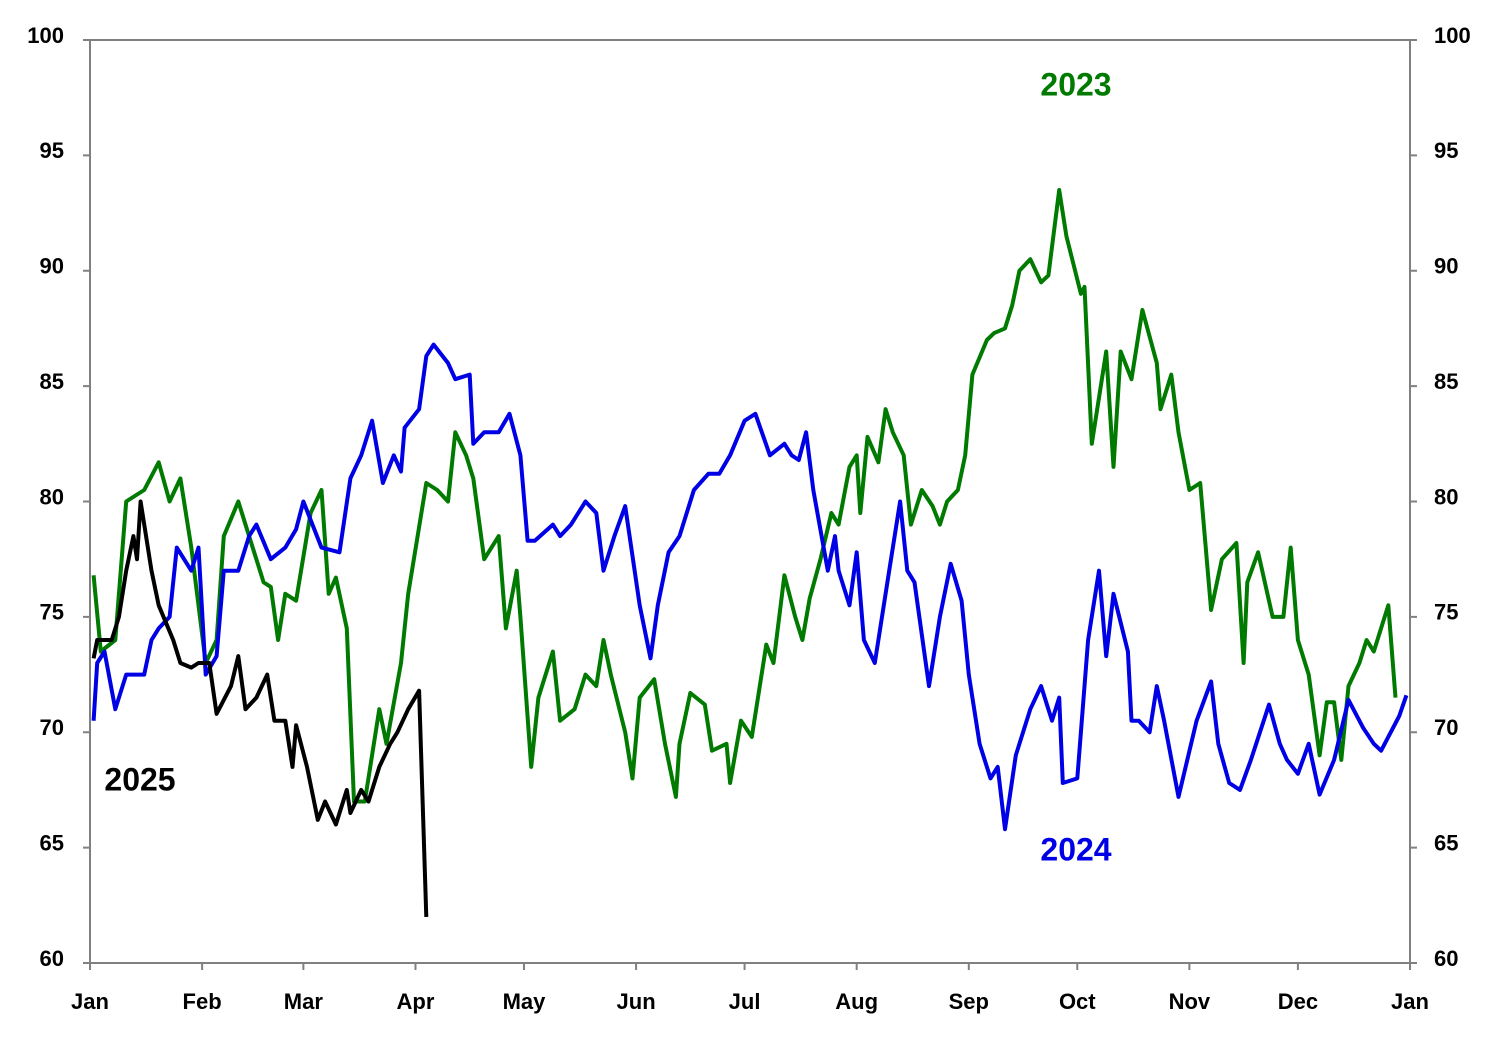  What do you see at coordinates (1190, 1001) in the screenshot?
I see `x-tick-label: Nov` at bounding box center [1190, 1001].